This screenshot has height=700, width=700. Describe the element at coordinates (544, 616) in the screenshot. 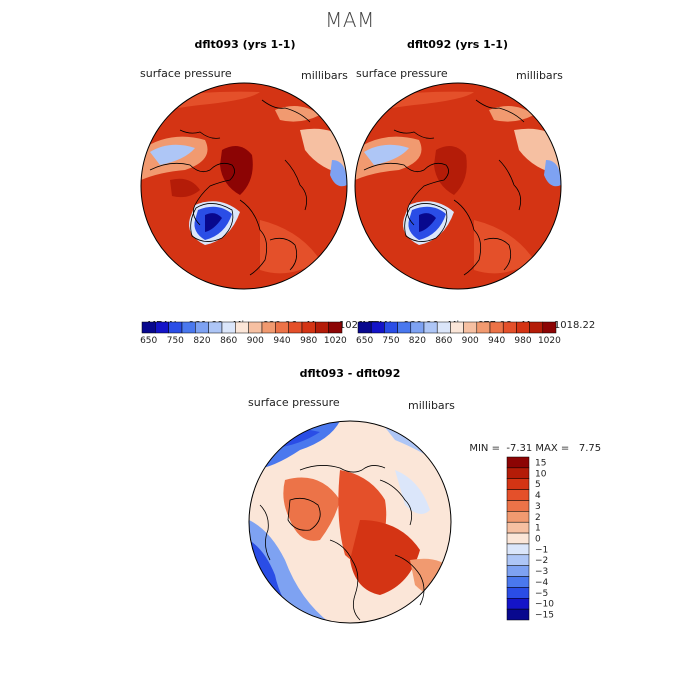

I see `colorbar-diff-tick-label: −15` at that location.